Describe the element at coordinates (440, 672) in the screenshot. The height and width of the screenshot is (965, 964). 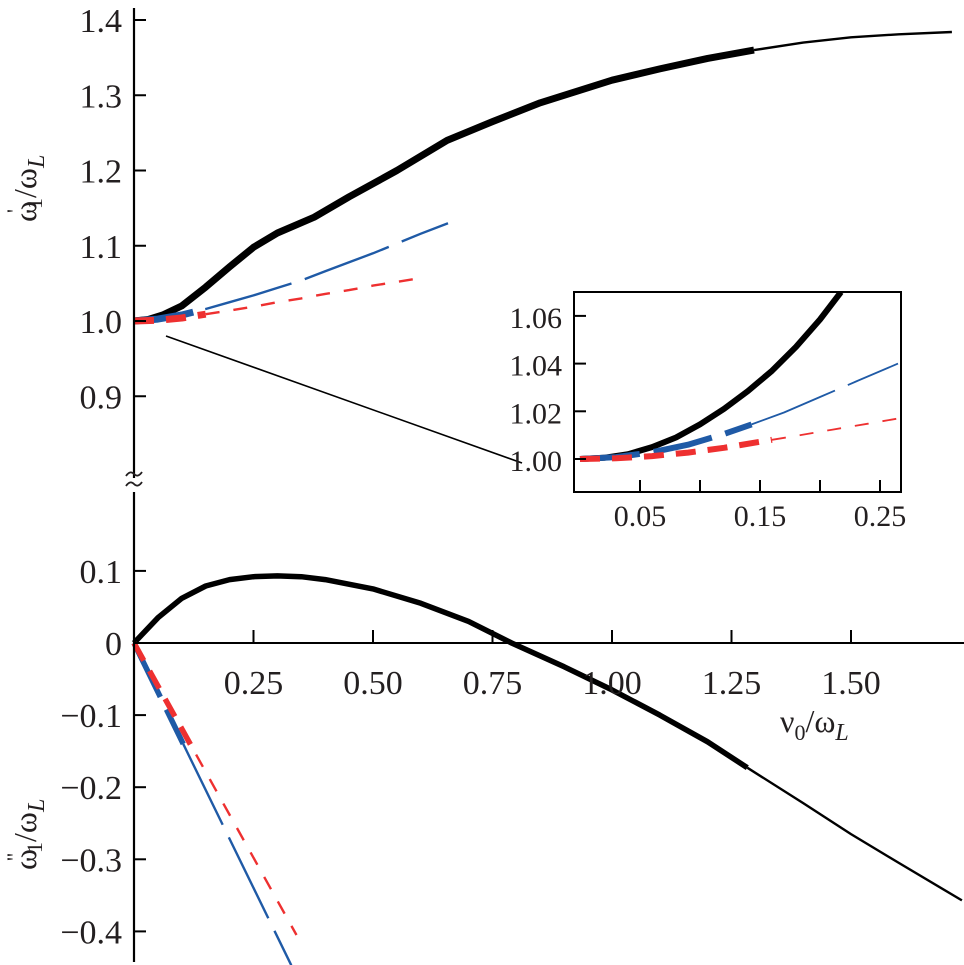
I see `lower-series-black-thick` at that location.